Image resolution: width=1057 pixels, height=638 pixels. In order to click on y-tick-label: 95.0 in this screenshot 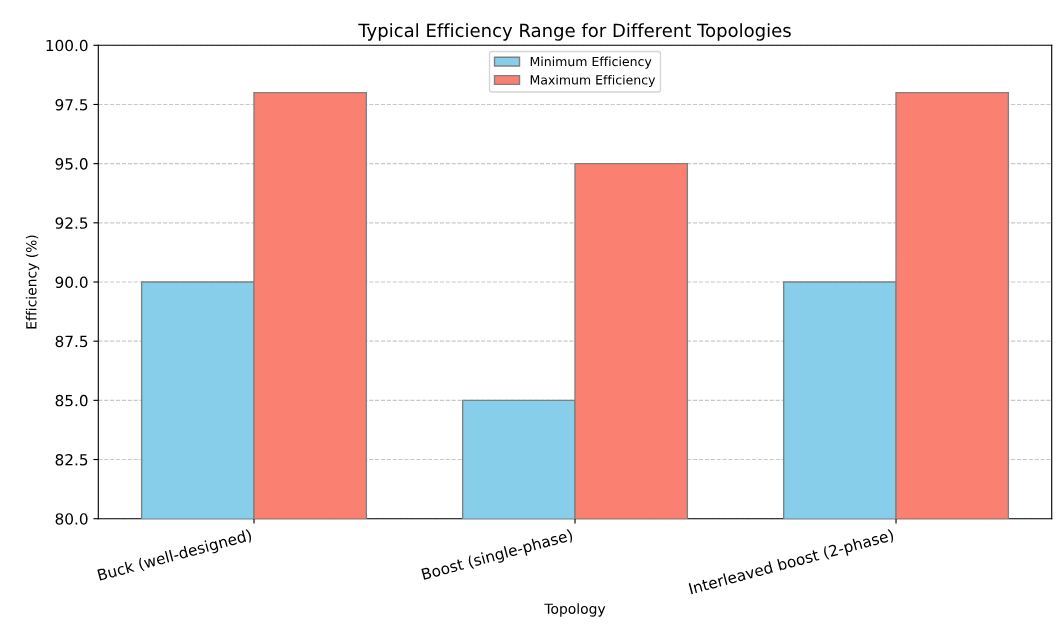, I will do `click(71, 164)`.